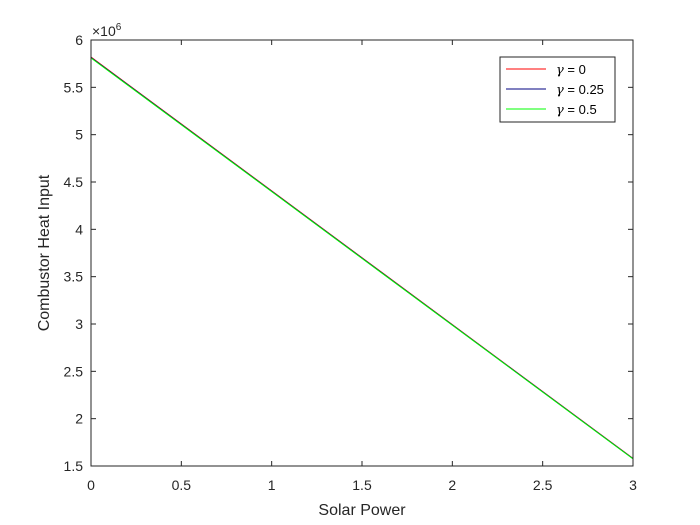 The image size is (700, 525). I want to click on legend: γ = 0γ = 0.25γ = 0.5, so click(557, 89).